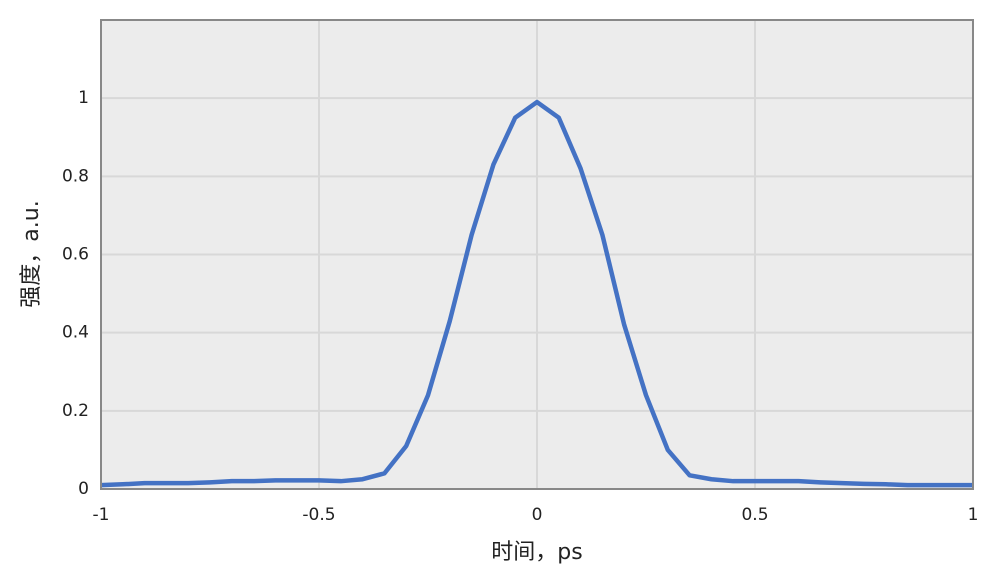 This screenshot has width=986, height=571. Describe the element at coordinates (101, 515) in the screenshot. I see `x-tick-label: -1` at that location.